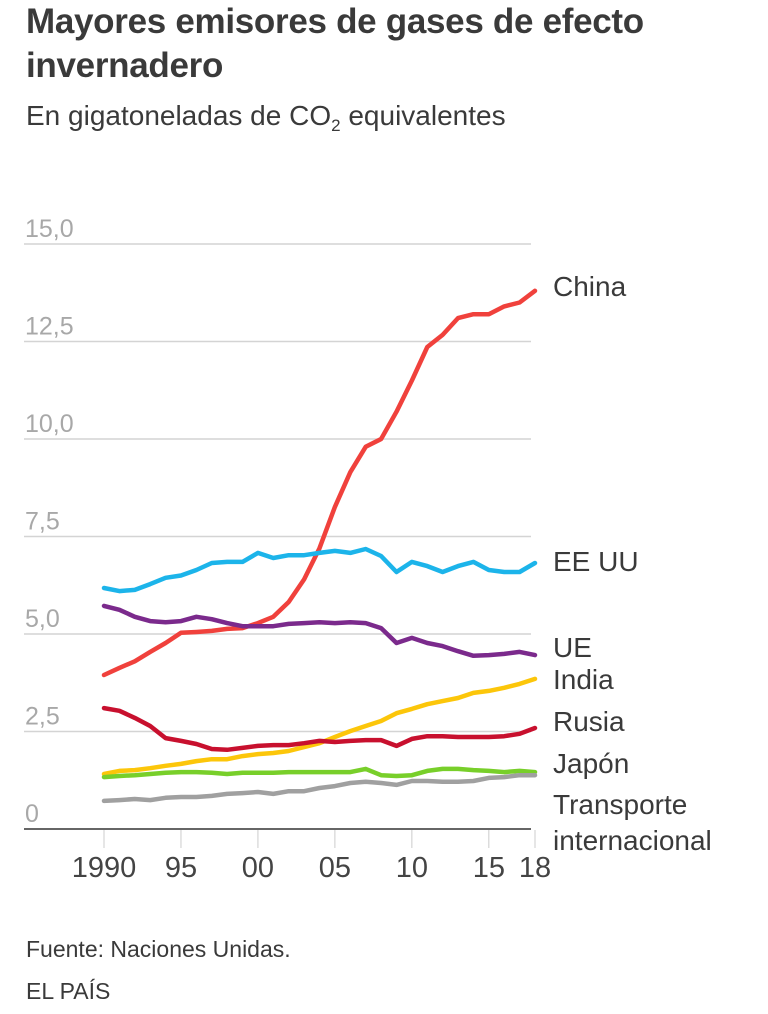 Image resolution: width=768 pixels, height=1014 pixels. I want to click on source-note: Fuente: Naciones Unidas., so click(158, 949).